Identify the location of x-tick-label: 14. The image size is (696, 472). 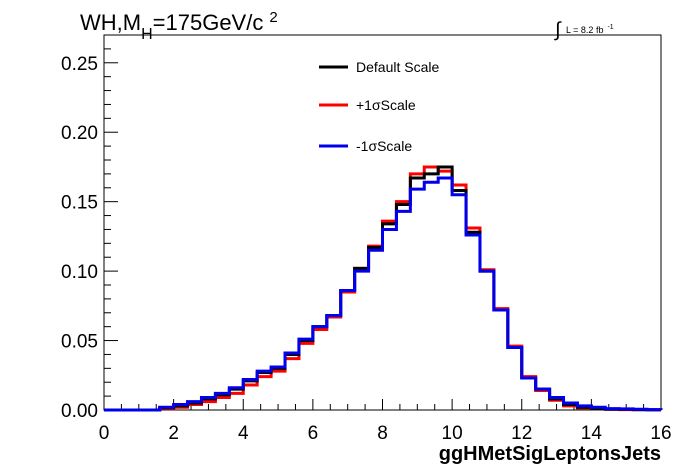
(592, 433).